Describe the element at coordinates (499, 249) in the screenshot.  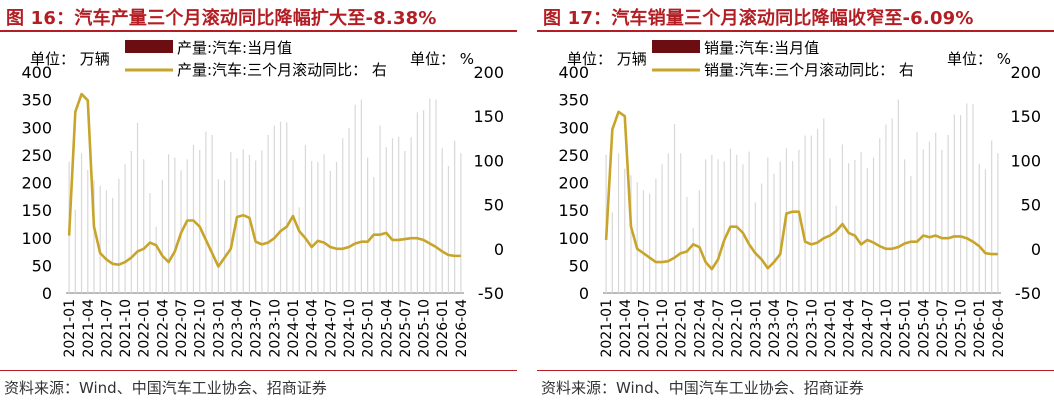
I see `y-right-tick-label: 0` at that location.